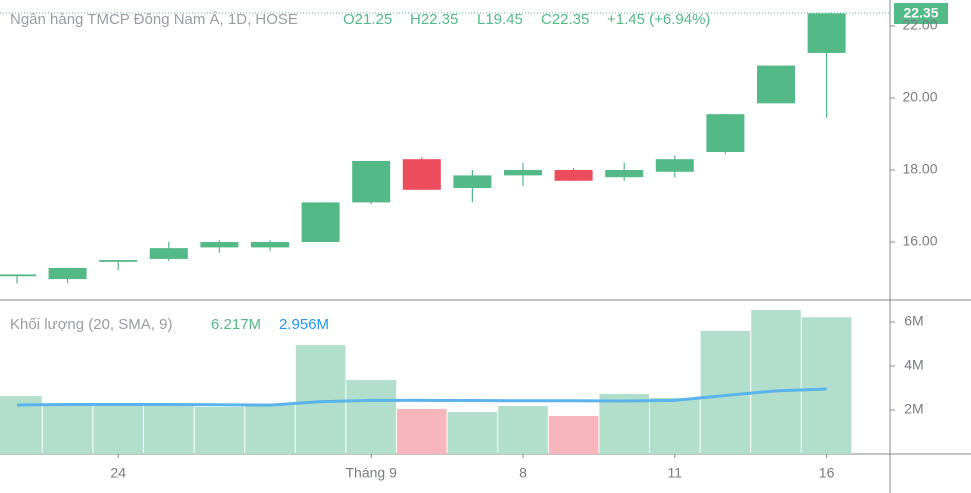 This screenshot has height=493, width=971. Describe the element at coordinates (372, 473) in the screenshot. I see `x-tick-label: Tháng 9` at that location.